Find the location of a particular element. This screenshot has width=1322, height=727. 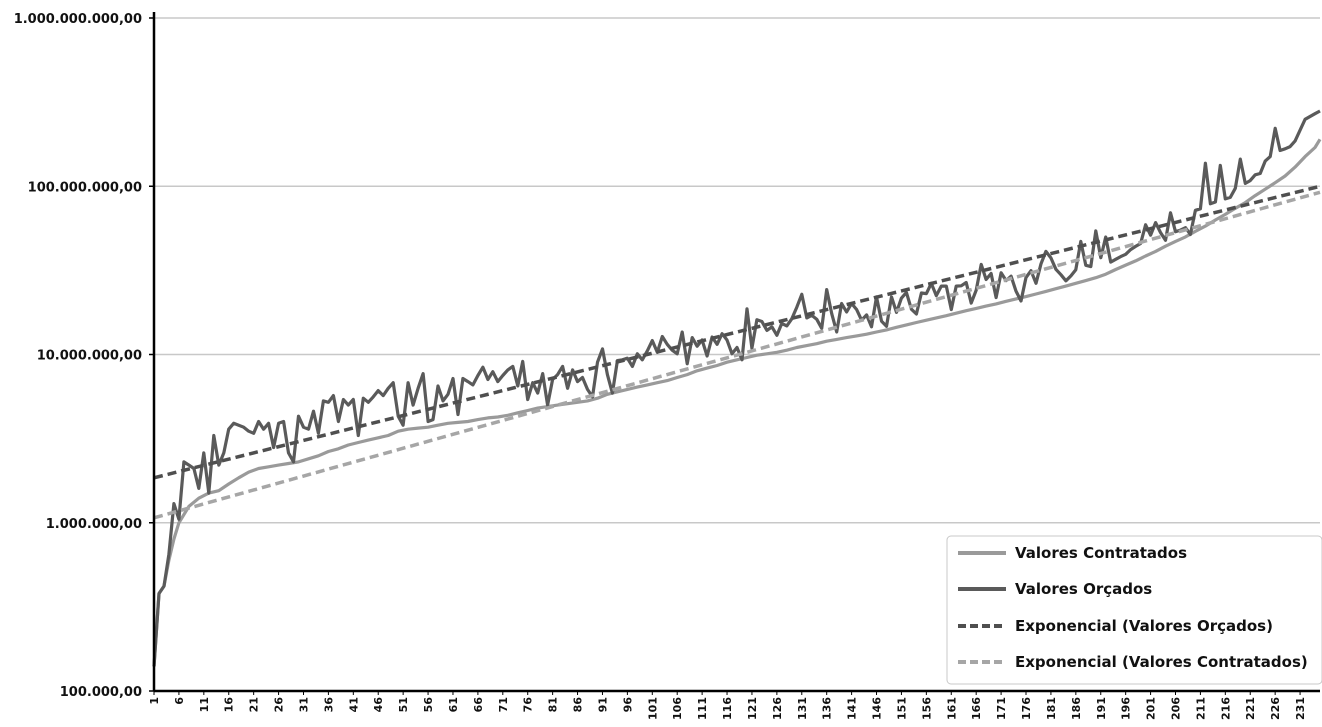

x-tick-label: 171 is located at coordinates (1001, 708).